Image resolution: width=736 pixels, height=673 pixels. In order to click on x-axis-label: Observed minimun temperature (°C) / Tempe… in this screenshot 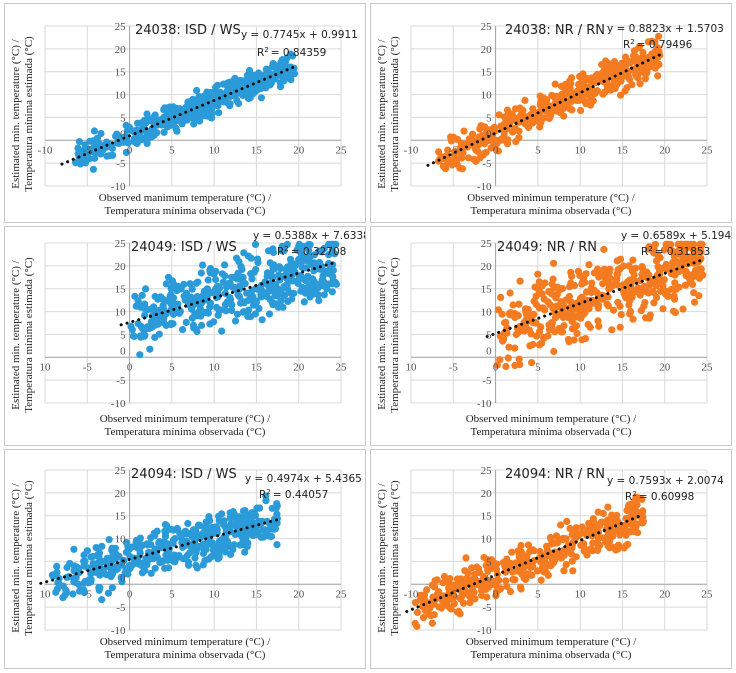, I will do `click(551, 204)`.